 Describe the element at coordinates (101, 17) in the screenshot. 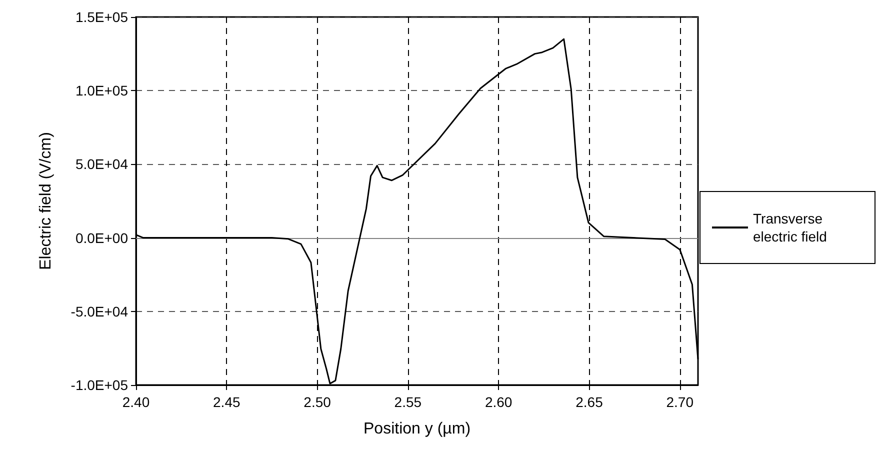

I see `y-tick-label: 1.5E+05` at that location.